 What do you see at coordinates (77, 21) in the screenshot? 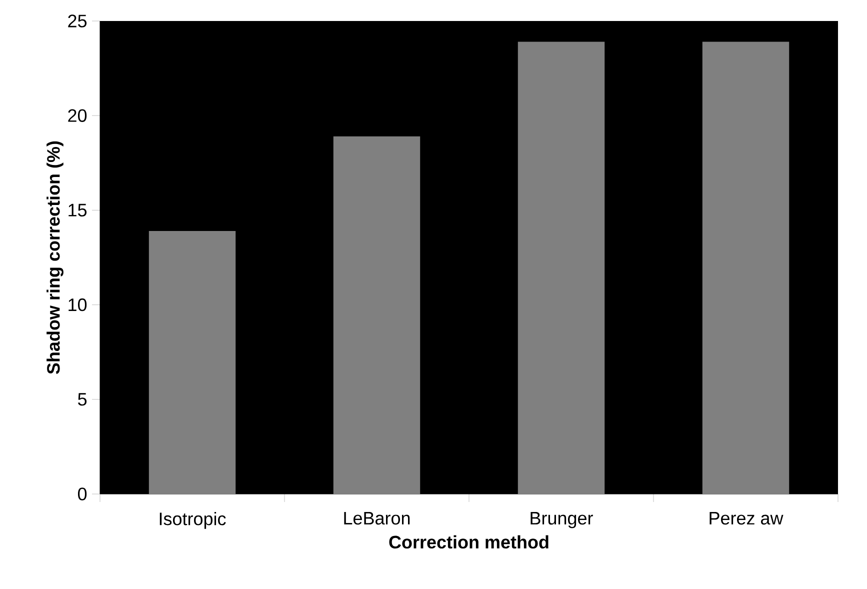
I see `y-tick-label: 25` at bounding box center [77, 21].